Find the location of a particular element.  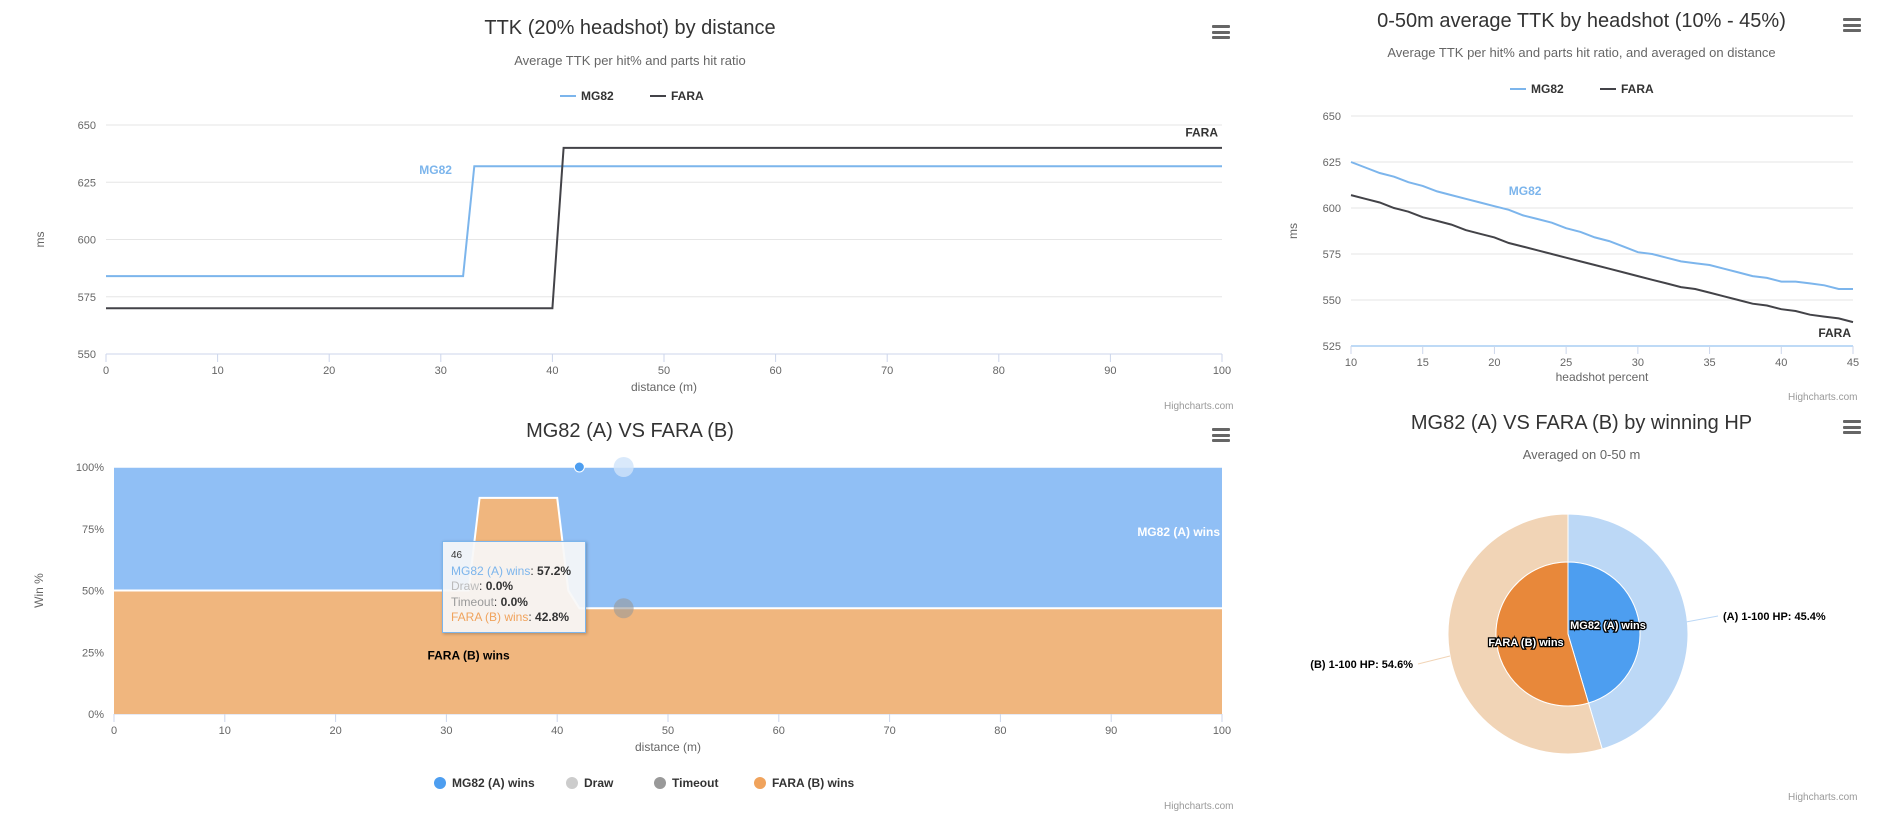

y-tick-label: 25% is located at coordinates (93, 653).